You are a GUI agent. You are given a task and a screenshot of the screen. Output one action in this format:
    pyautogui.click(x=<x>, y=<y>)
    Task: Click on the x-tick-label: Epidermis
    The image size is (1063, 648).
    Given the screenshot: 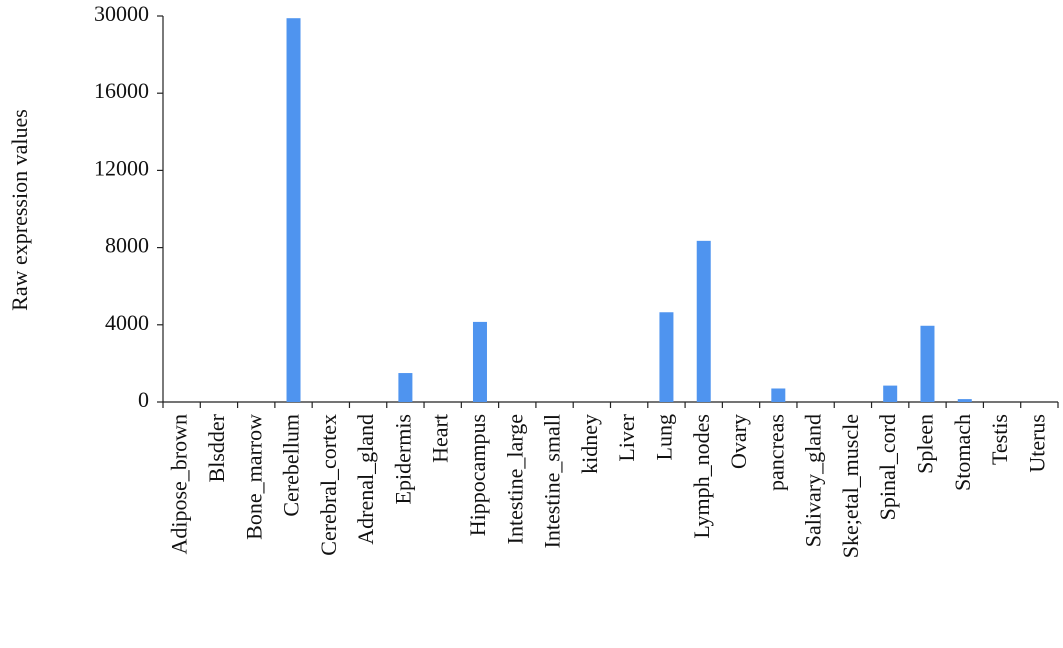 What is the action you would take?
    pyautogui.click(x=402, y=459)
    